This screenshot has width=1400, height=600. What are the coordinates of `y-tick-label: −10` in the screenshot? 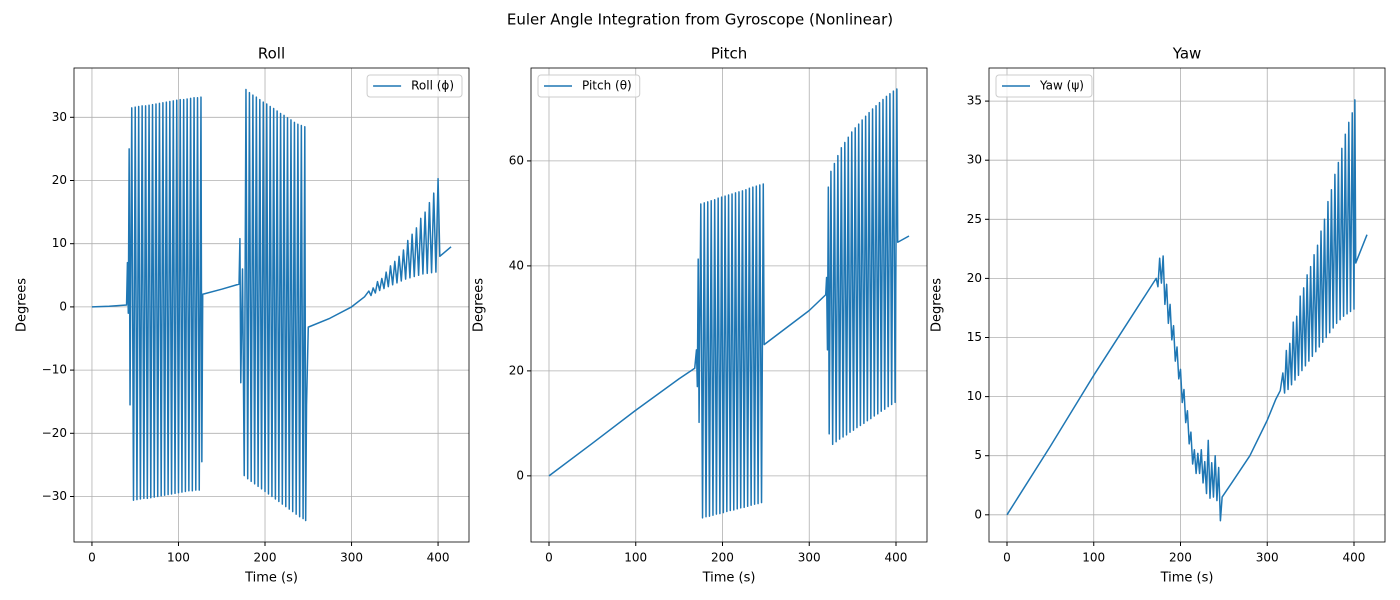 It's located at (54, 370).